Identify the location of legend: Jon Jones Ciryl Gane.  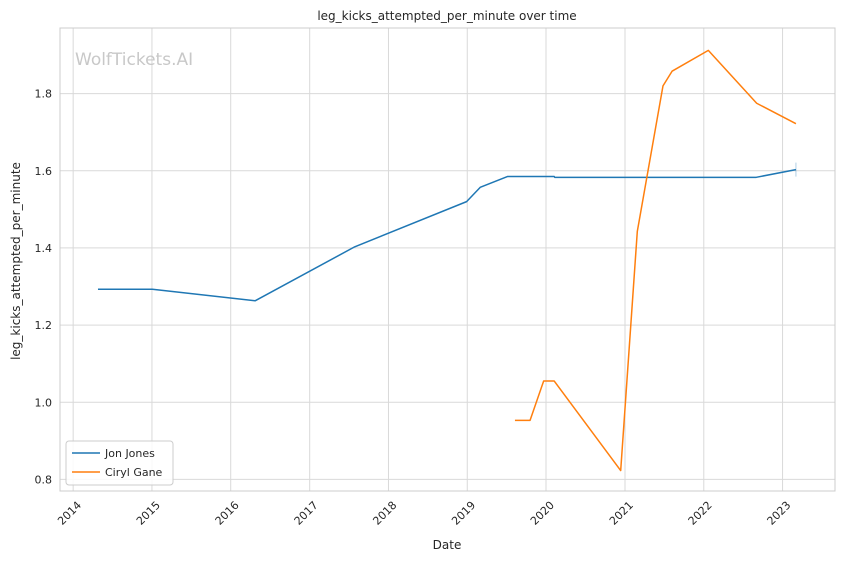
(119, 463).